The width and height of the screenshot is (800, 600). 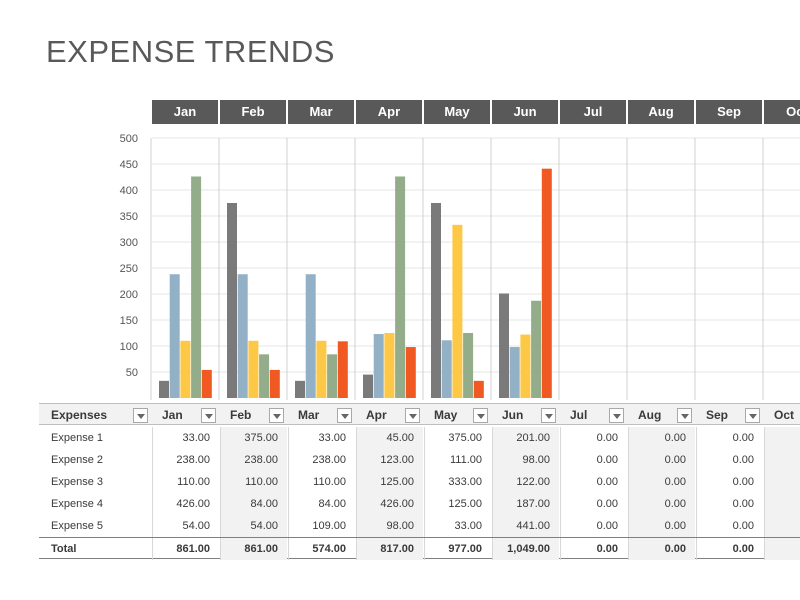 I want to click on table-cell: 111.00, so click(x=465, y=460).